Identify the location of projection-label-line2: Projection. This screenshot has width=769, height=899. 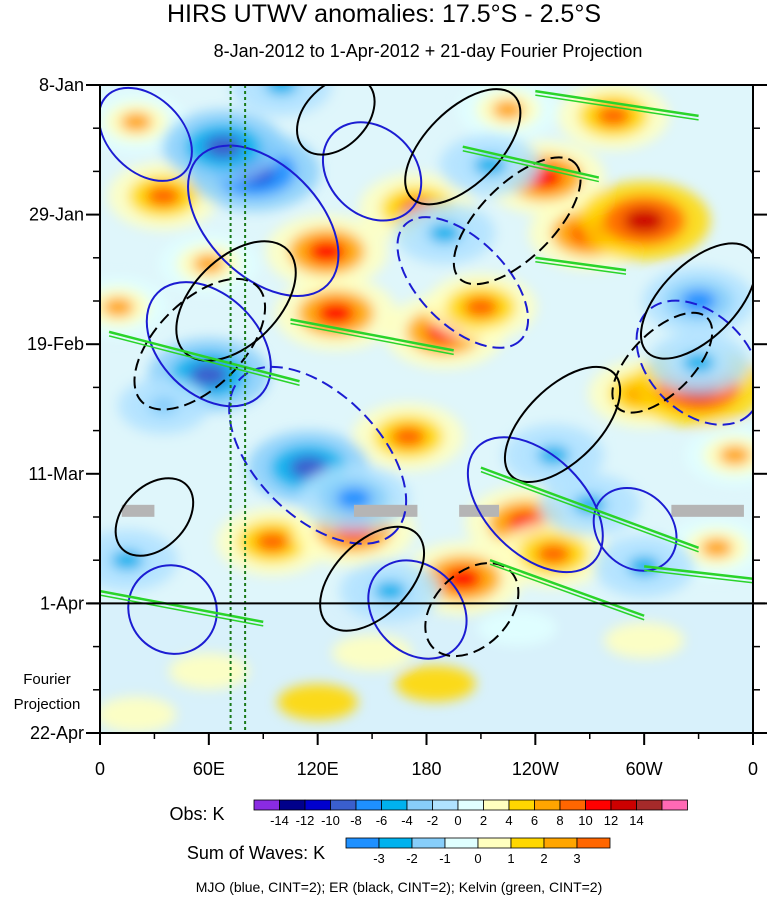
(47, 704).